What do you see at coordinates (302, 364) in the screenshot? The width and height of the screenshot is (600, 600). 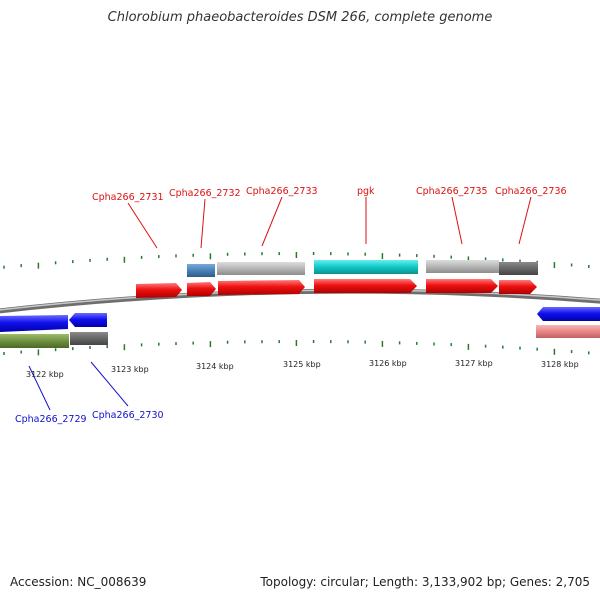 I see `scale-label-3125: 3125 kbp` at bounding box center [302, 364].